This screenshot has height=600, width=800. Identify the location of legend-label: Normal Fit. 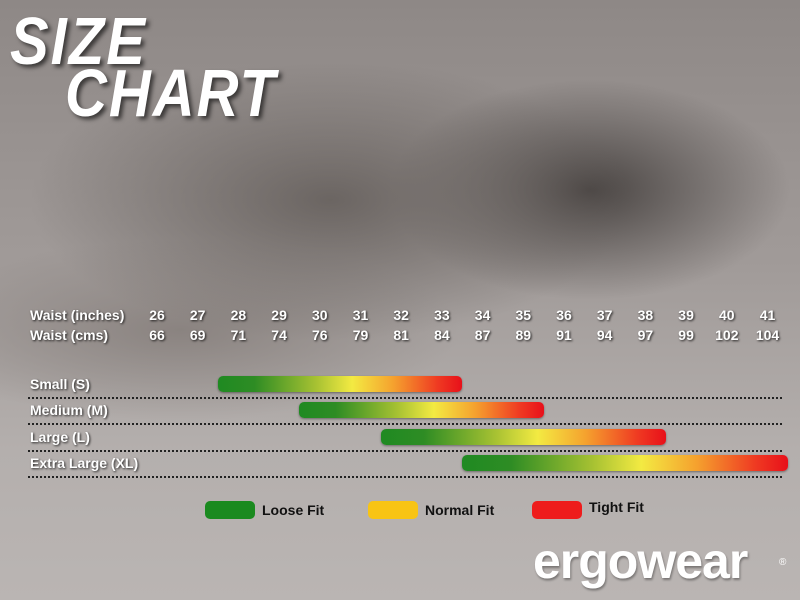
(460, 510).